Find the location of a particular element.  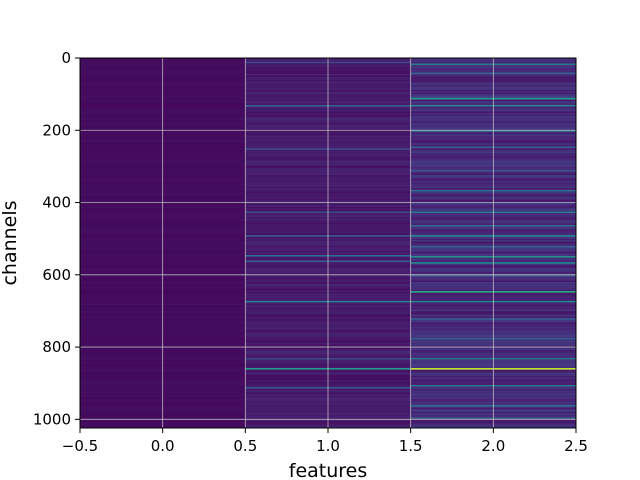

y-tick-label: 1000 is located at coordinates (52, 419).